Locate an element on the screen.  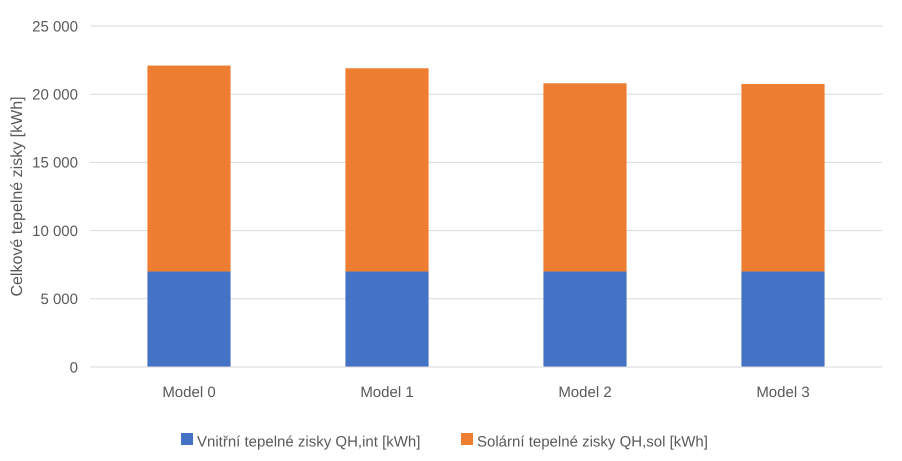
x-tick-label: Model 0 is located at coordinates (189, 392).